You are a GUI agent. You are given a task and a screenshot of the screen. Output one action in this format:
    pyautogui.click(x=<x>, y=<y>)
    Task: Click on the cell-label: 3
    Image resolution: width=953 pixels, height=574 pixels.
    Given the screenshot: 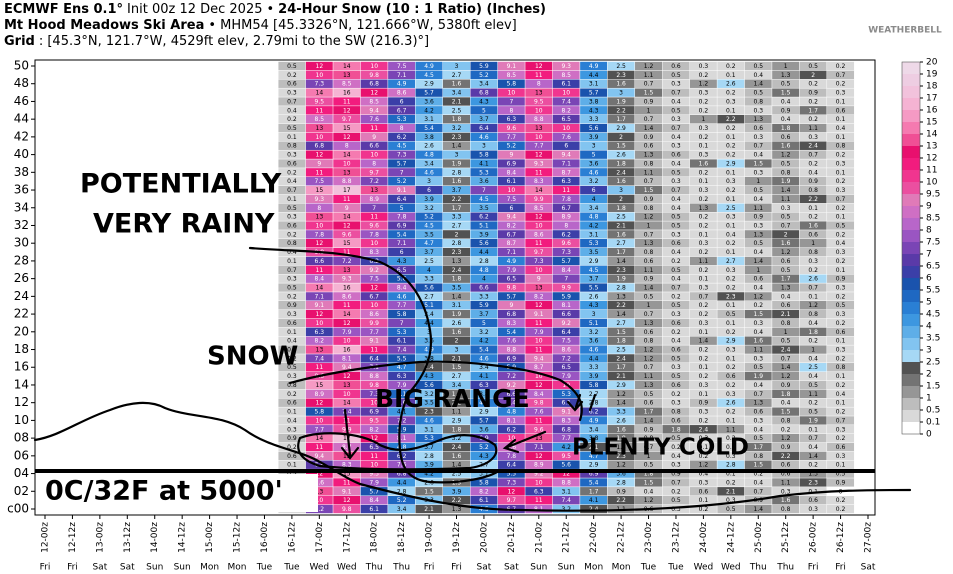 What is the action you would take?
    pyautogui.click(x=457, y=155)
    